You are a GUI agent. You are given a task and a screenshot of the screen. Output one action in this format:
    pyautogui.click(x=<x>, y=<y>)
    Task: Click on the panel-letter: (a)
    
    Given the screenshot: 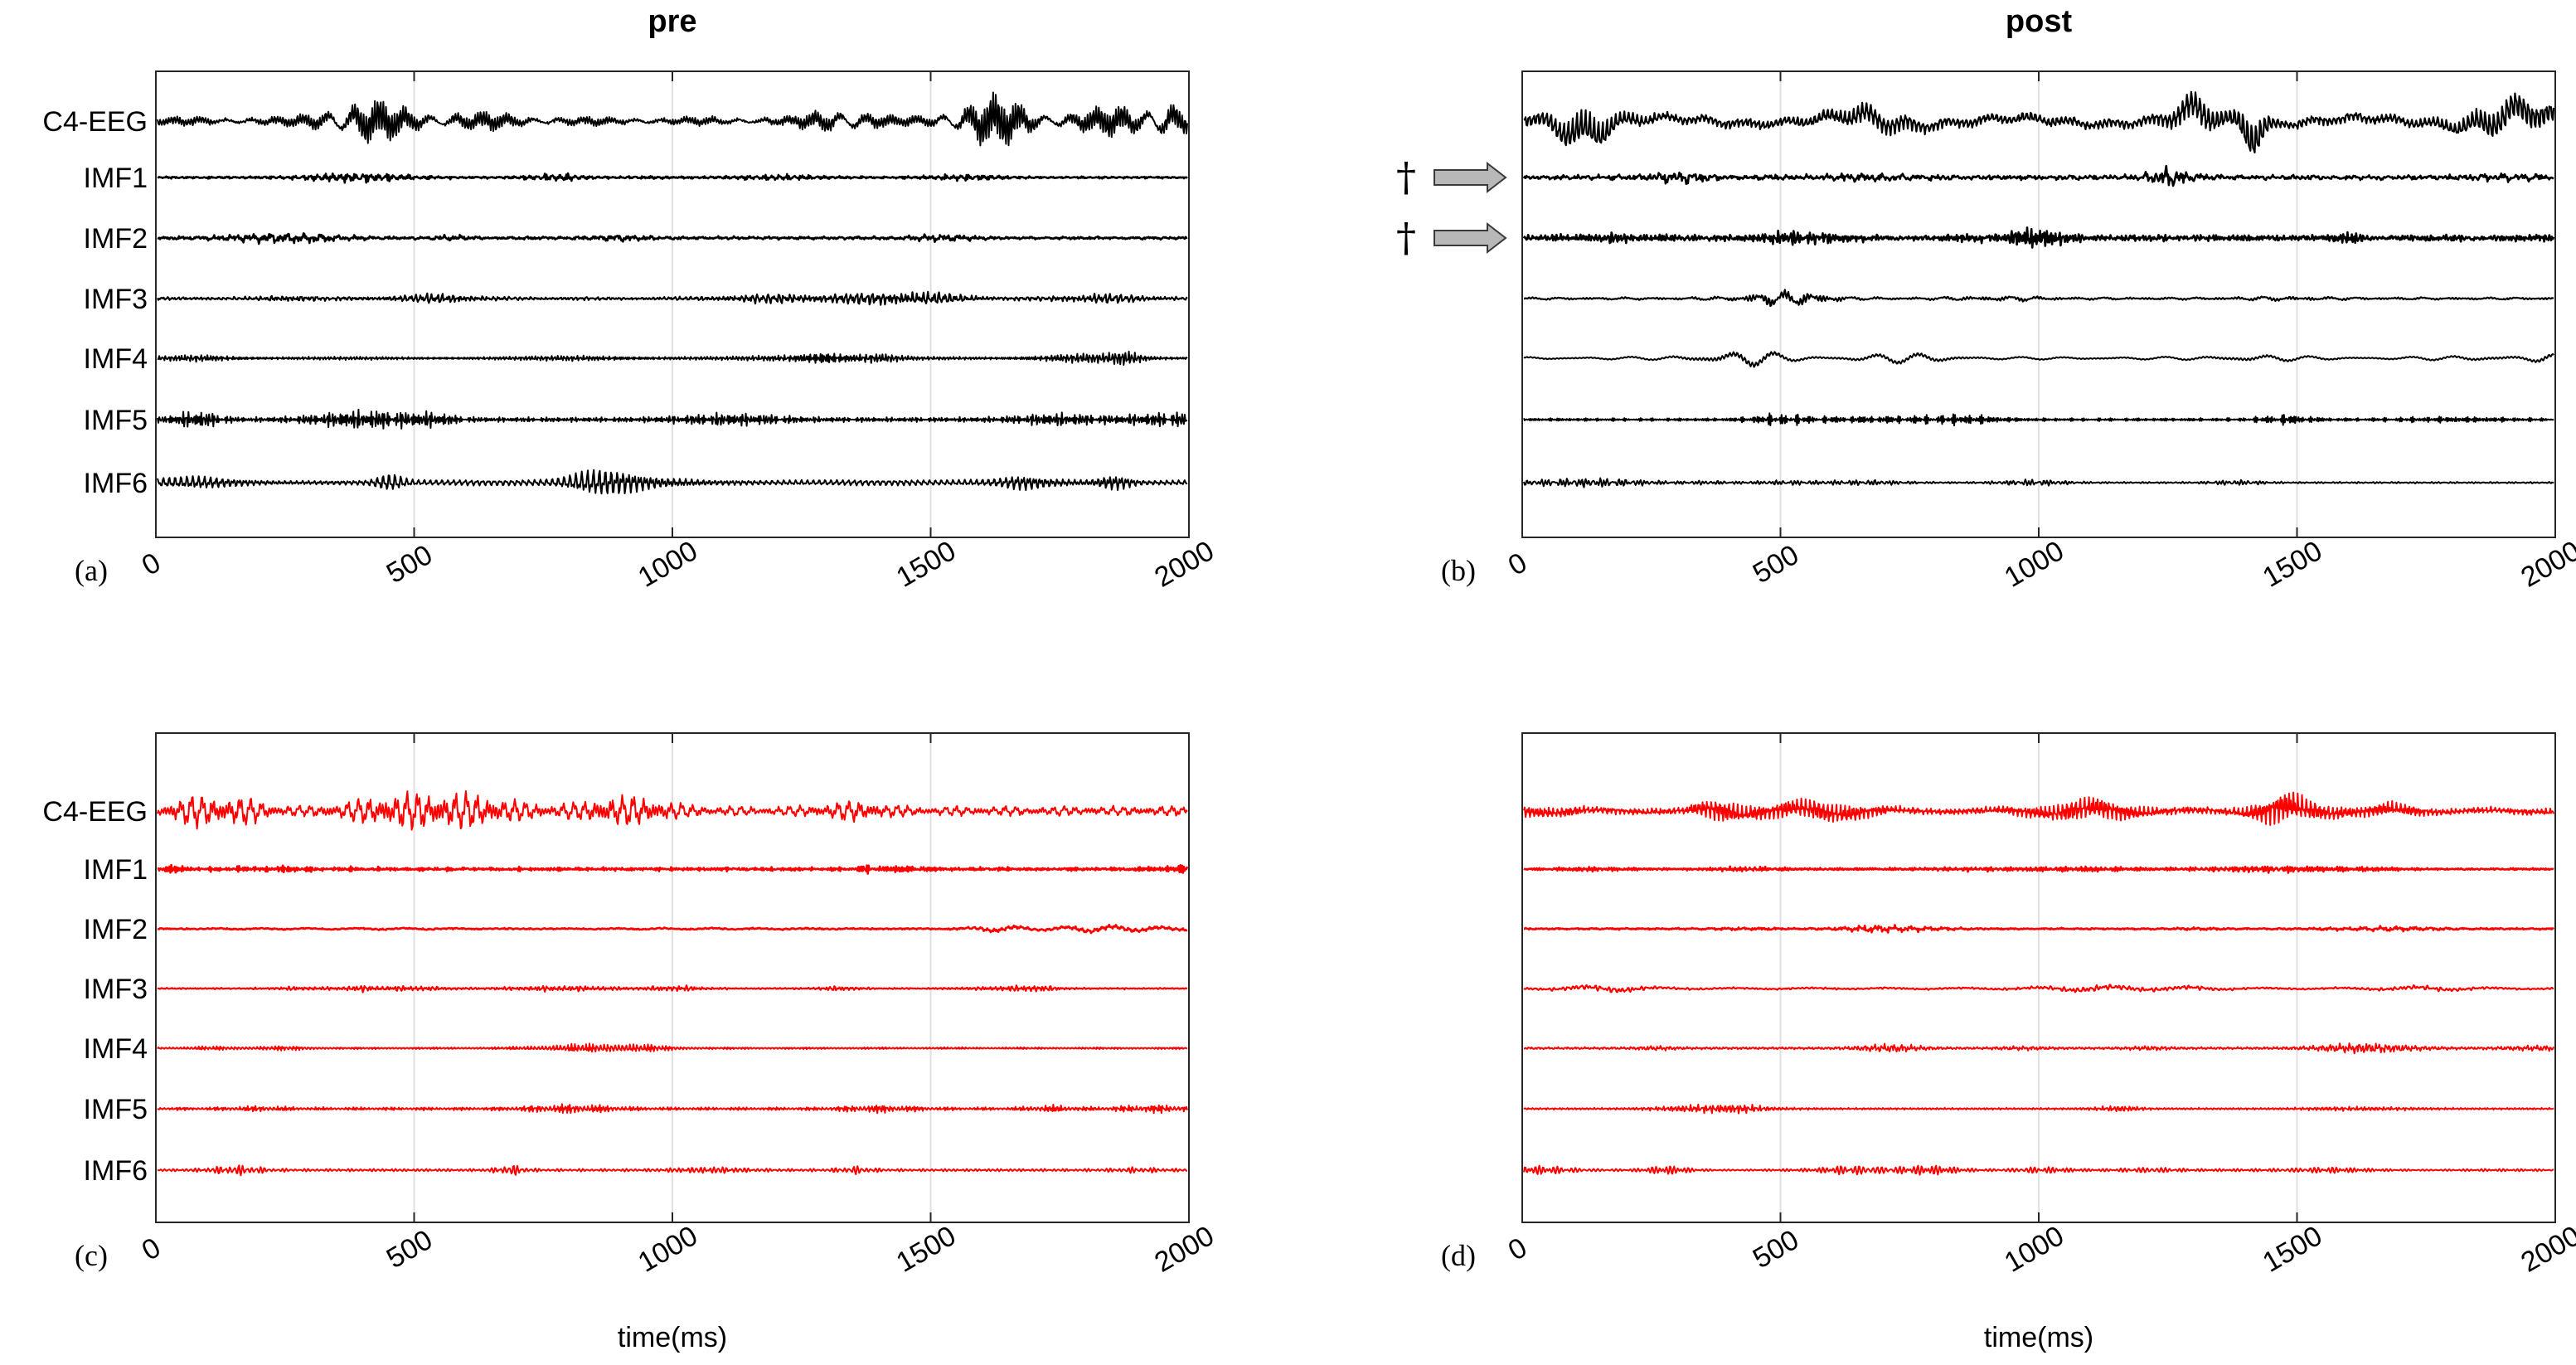 What is the action you would take?
    pyautogui.click(x=91, y=570)
    